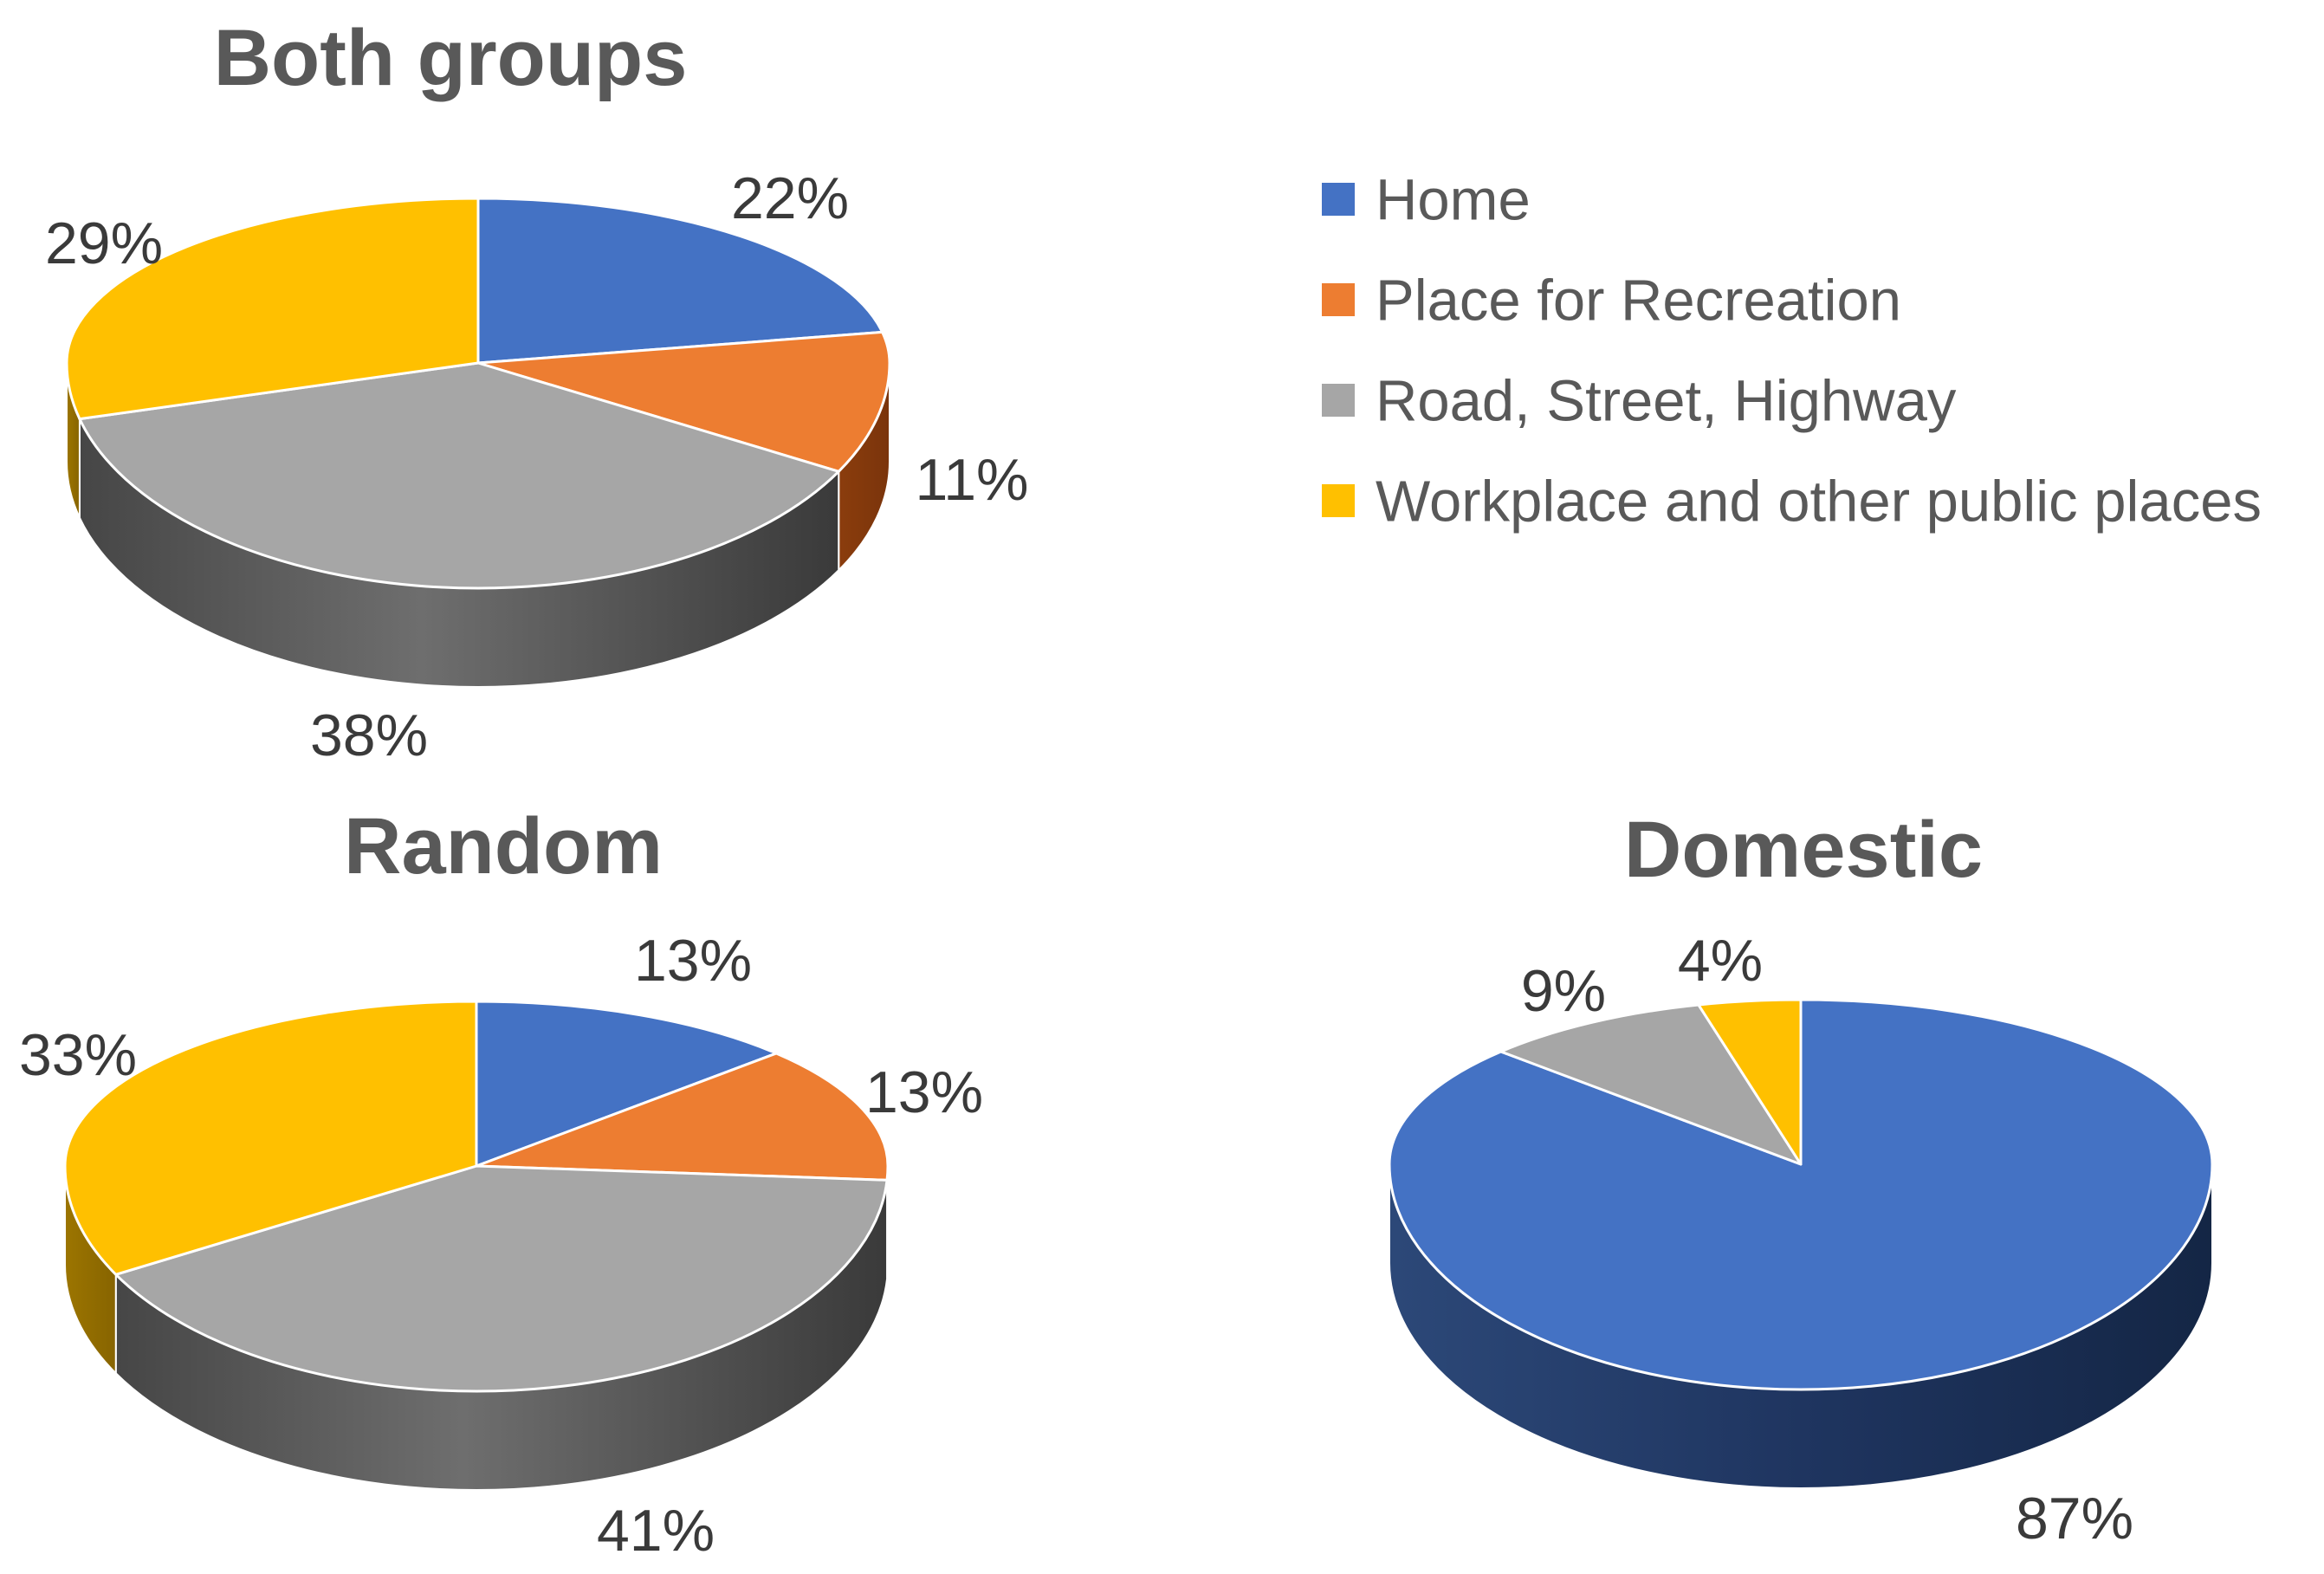 The width and height of the screenshot is (2324, 1574). I want to click on data-label-bothgroups-recreation: 11%, so click(971, 480).